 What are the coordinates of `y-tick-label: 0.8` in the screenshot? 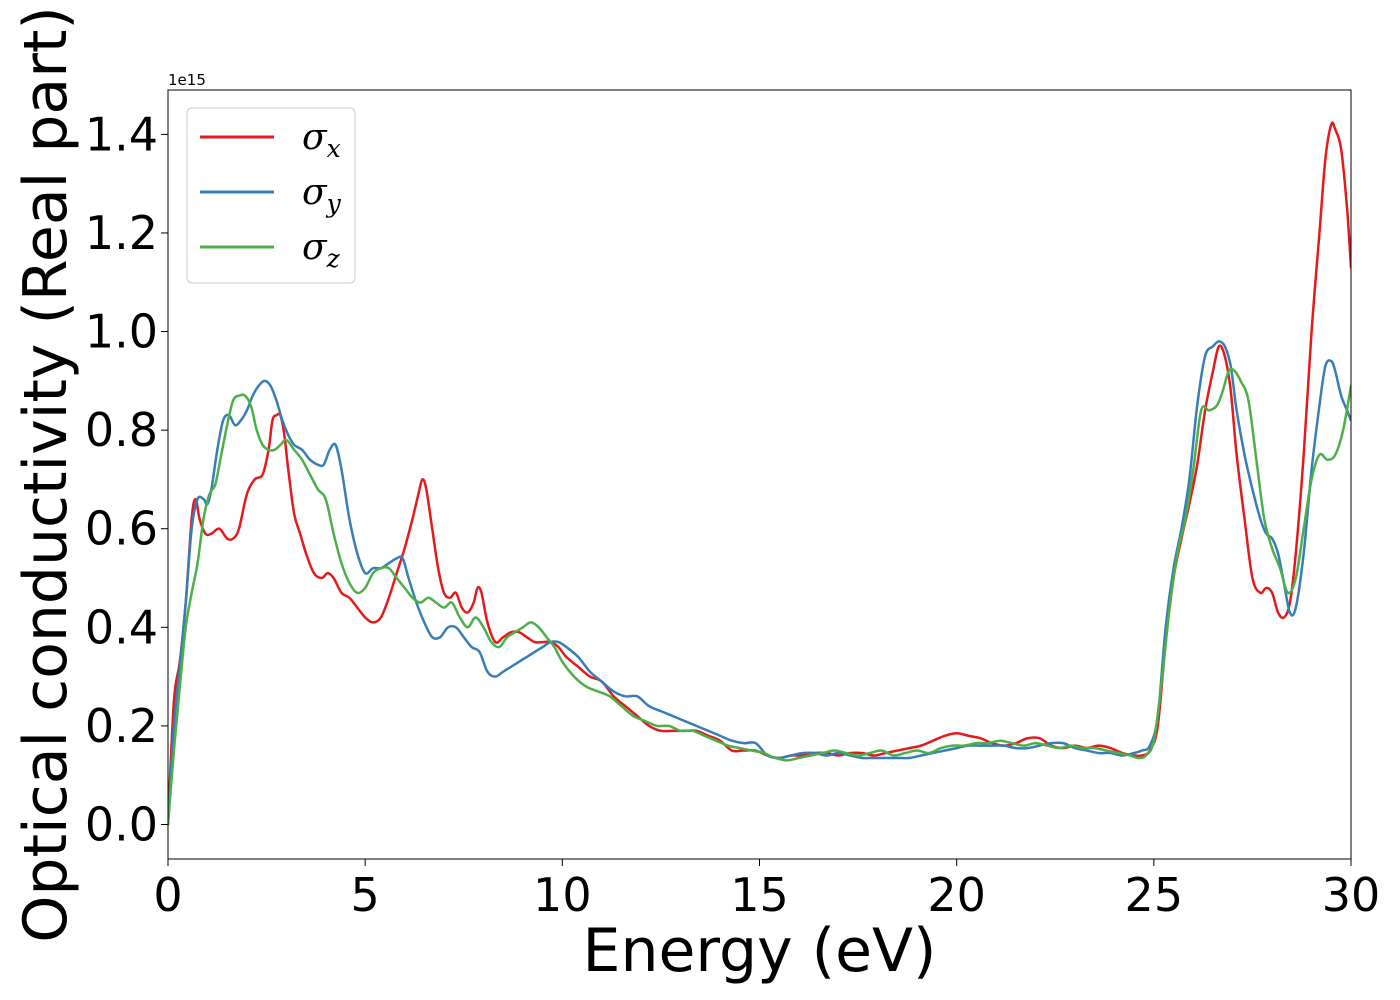 It's located at (121, 430).